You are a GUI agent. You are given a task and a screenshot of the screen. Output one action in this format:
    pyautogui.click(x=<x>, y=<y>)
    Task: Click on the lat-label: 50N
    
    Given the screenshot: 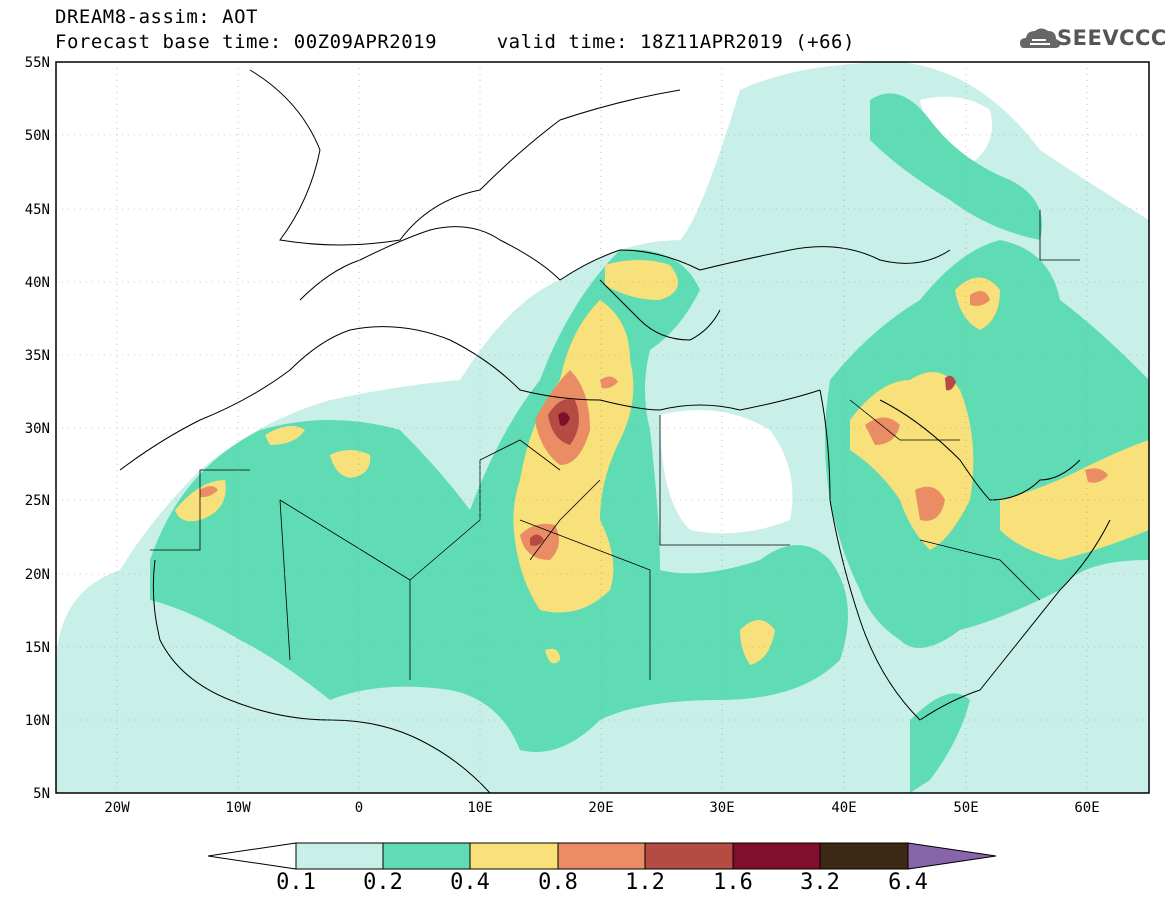 What is the action you would take?
    pyautogui.click(x=37, y=136)
    